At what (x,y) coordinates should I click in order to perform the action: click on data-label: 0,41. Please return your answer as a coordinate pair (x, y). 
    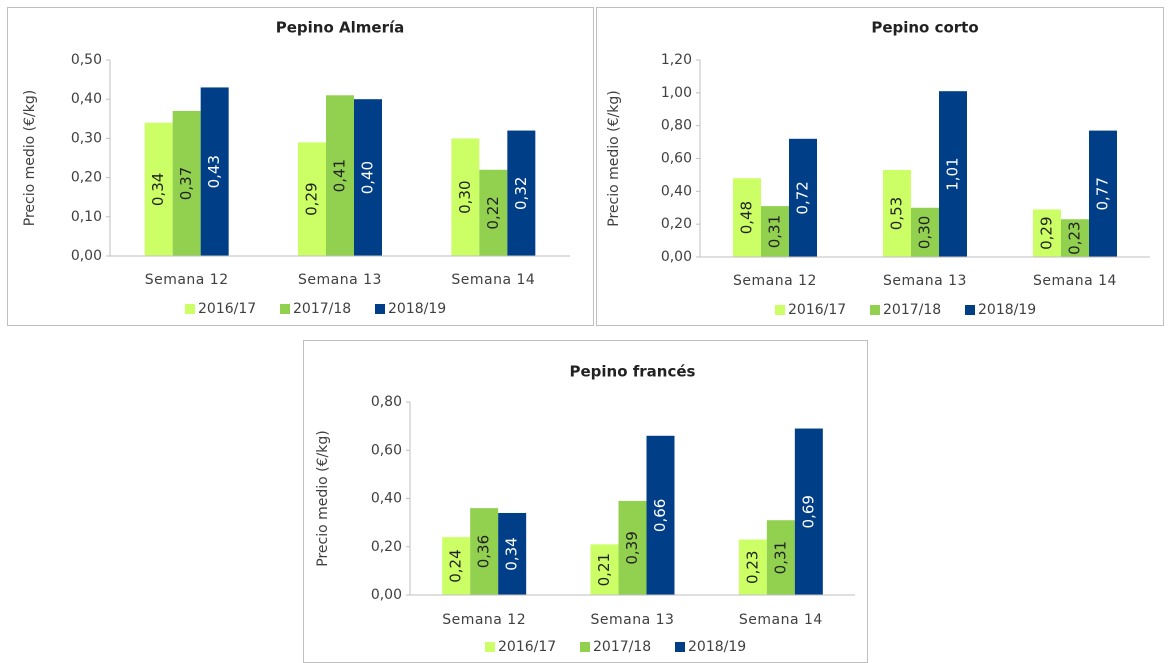
    Looking at the image, I should click on (340, 175).